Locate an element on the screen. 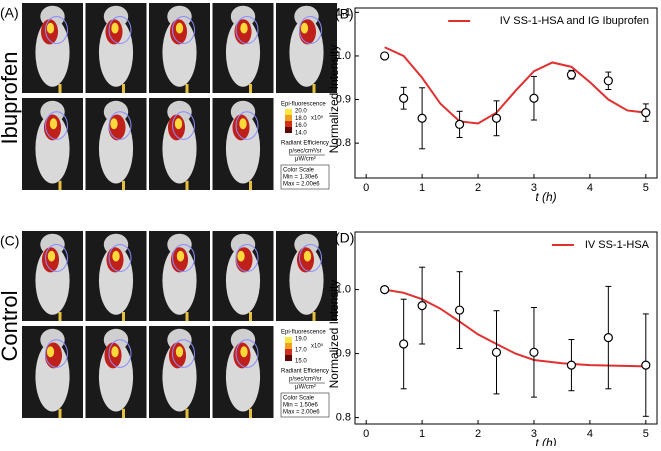  x-tick-label: 4 is located at coordinates (590, 188).